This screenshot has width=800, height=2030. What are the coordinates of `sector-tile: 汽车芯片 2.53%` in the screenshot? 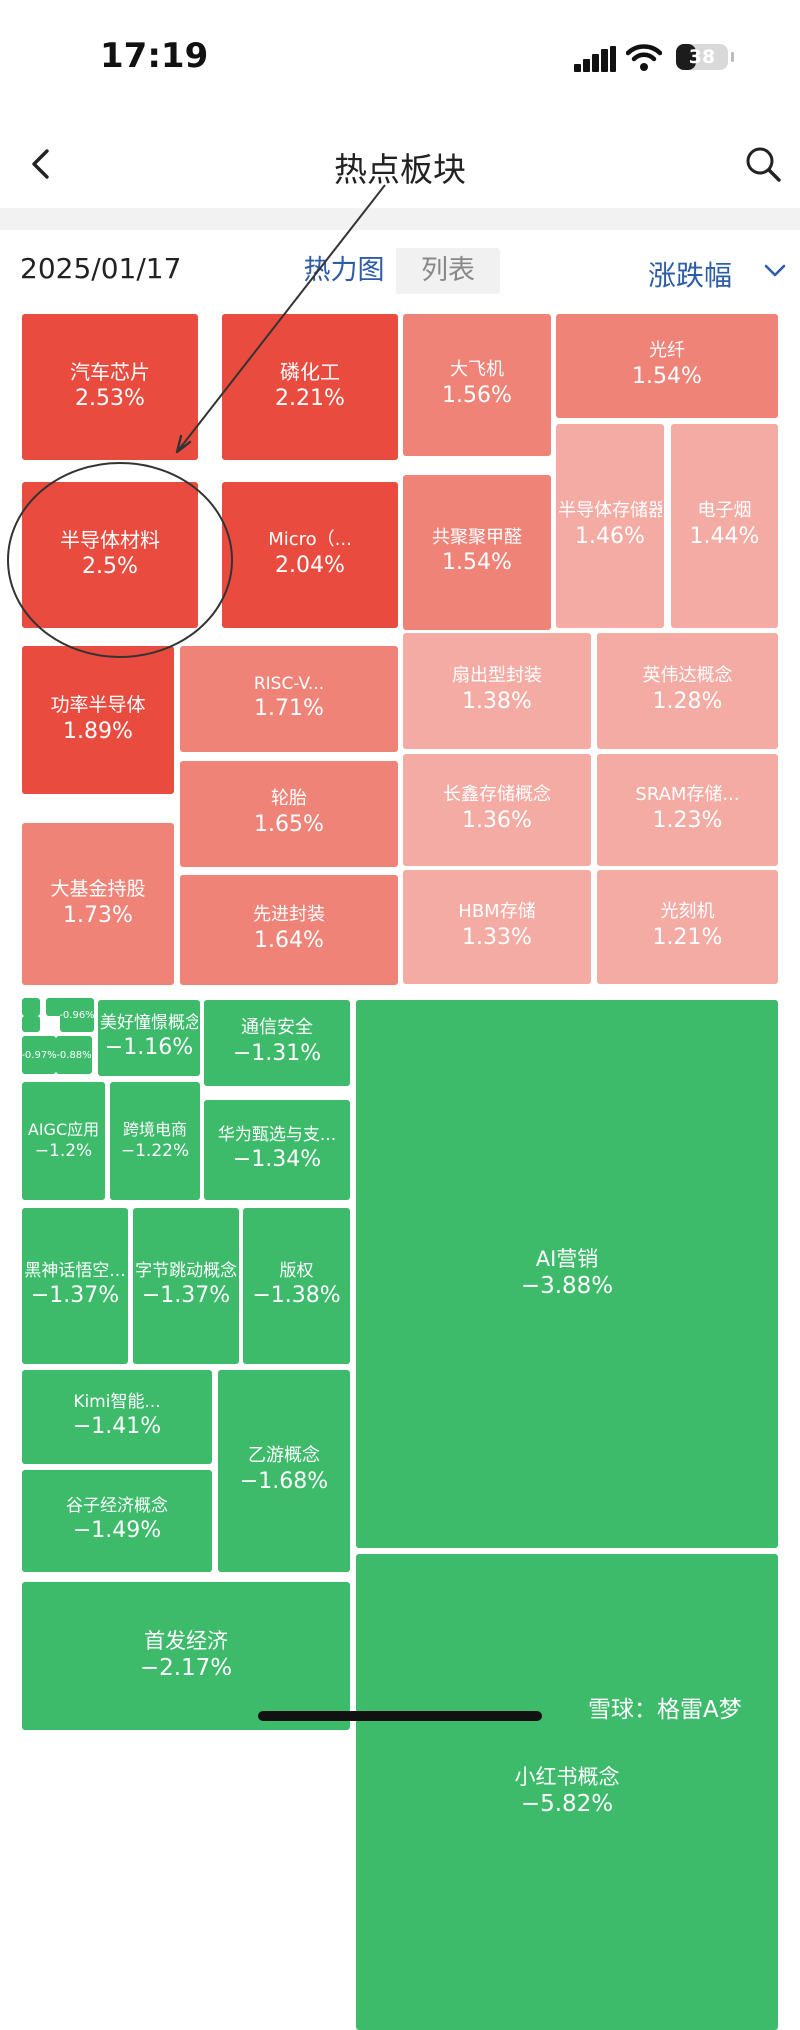 It's located at (110, 387).